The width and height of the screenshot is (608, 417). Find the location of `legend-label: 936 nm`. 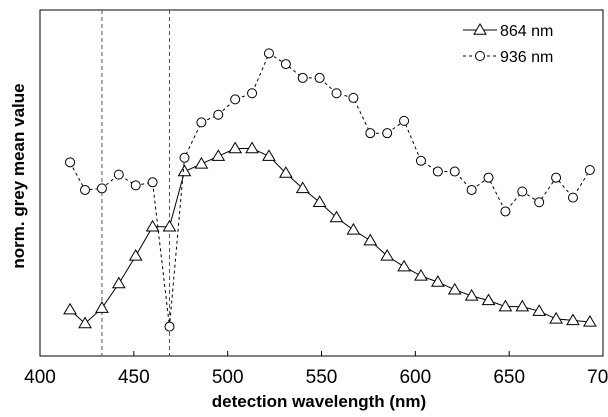

legend-label: 936 nm is located at coordinates (526, 57).